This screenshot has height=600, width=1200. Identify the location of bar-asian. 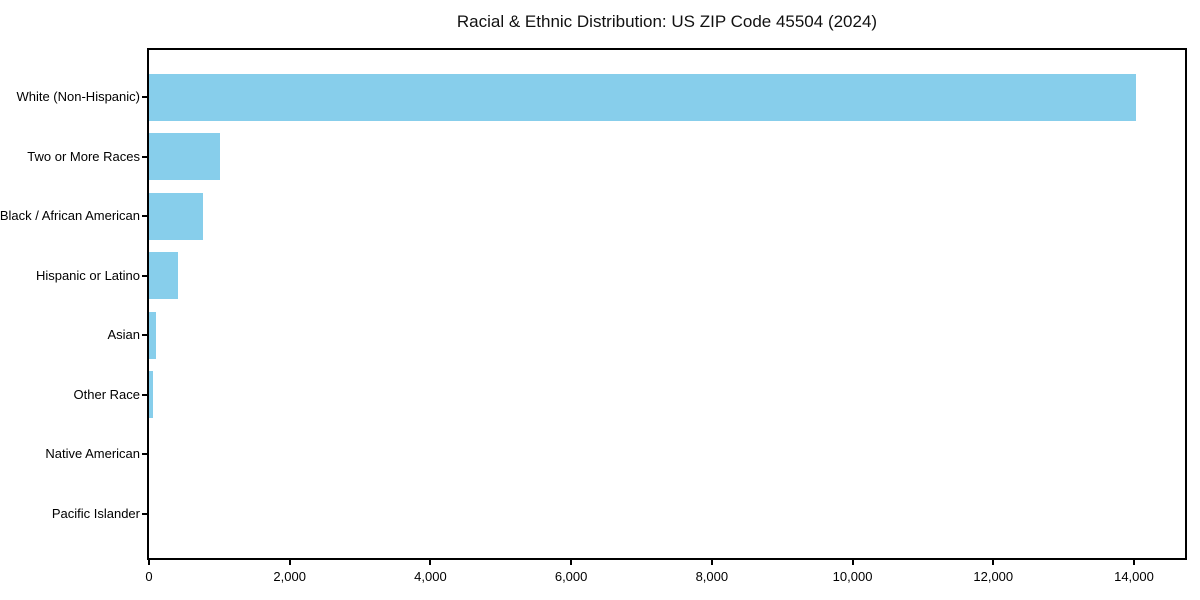
(153, 335).